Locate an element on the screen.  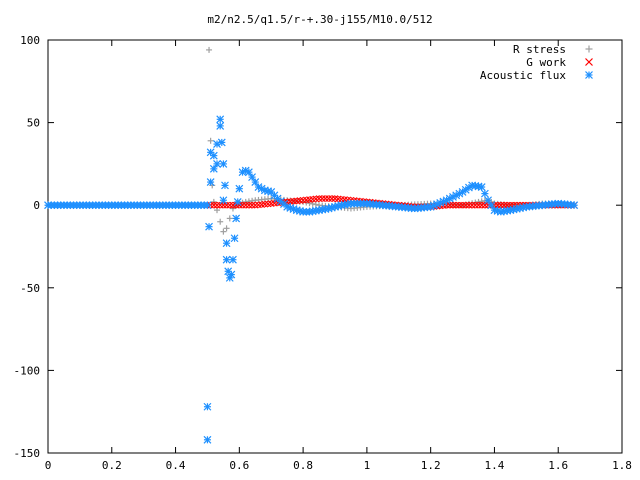
chart-title: m2/n2.5/q1.5/r-+.30-j155/M10.0/512 is located at coordinates (319, 19).